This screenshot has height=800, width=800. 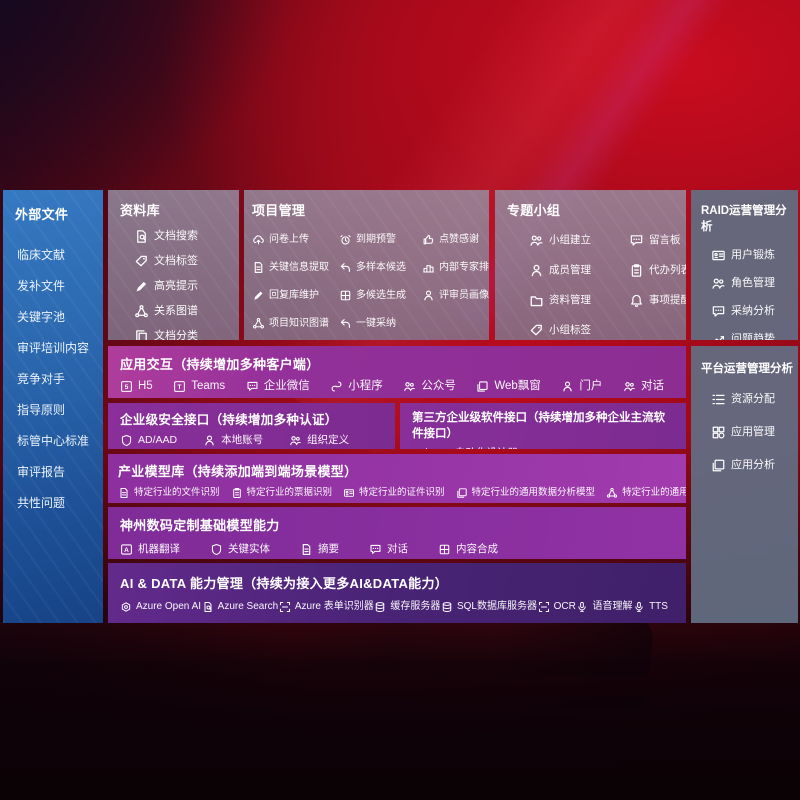 What do you see at coordinates (591, 385) in the screenshot?
I see `feature-item-label: 门户` at bounding box center [591, 385].